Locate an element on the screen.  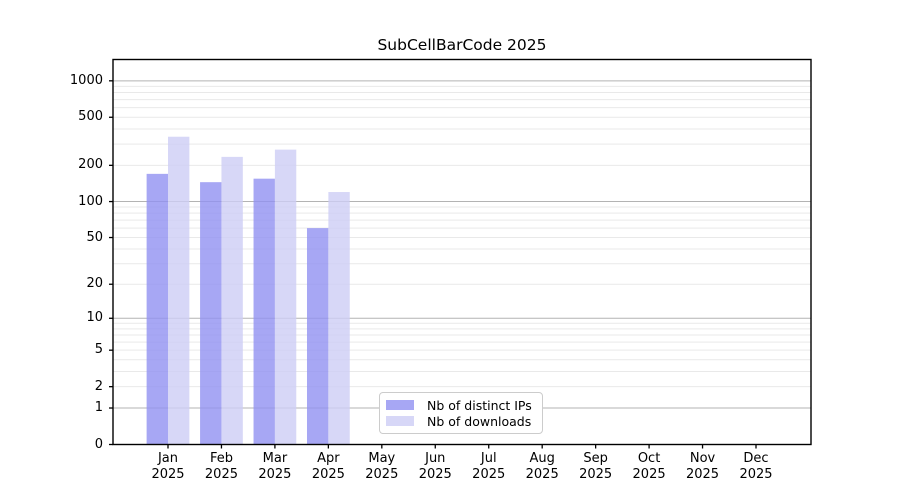
legend-label-distinct-ips: Nb of distinct IPs is located at coordinates (479, 405).